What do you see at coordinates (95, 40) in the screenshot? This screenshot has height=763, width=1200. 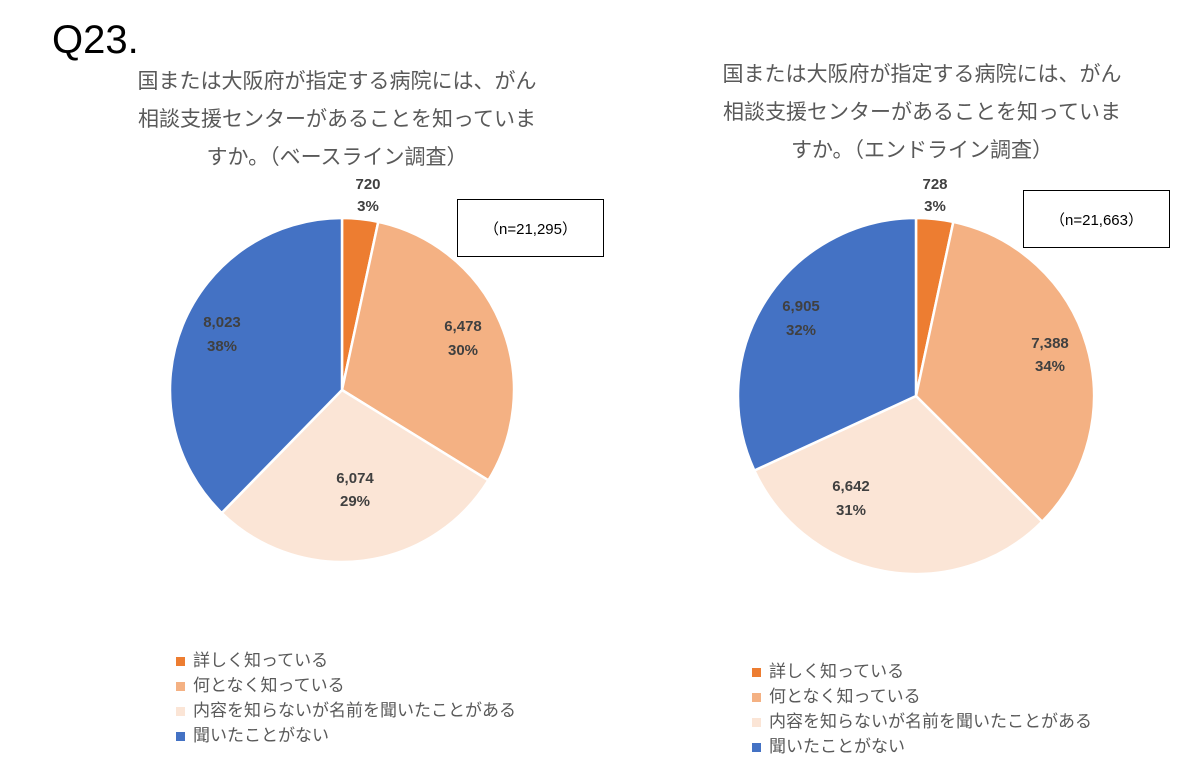 I see `question-number: Q23.` at bounding box center [95, 40].